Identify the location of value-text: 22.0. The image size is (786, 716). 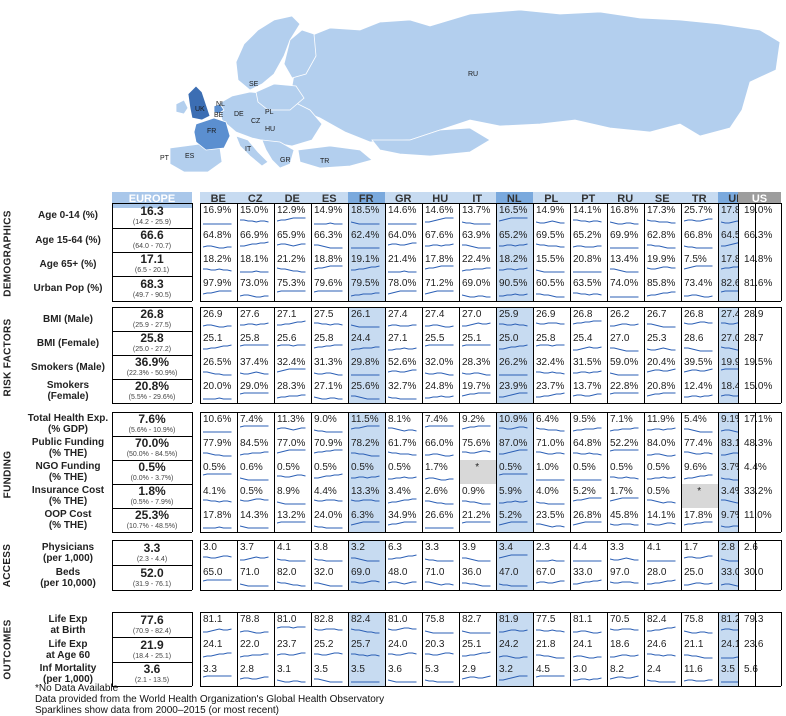
(250, 644).